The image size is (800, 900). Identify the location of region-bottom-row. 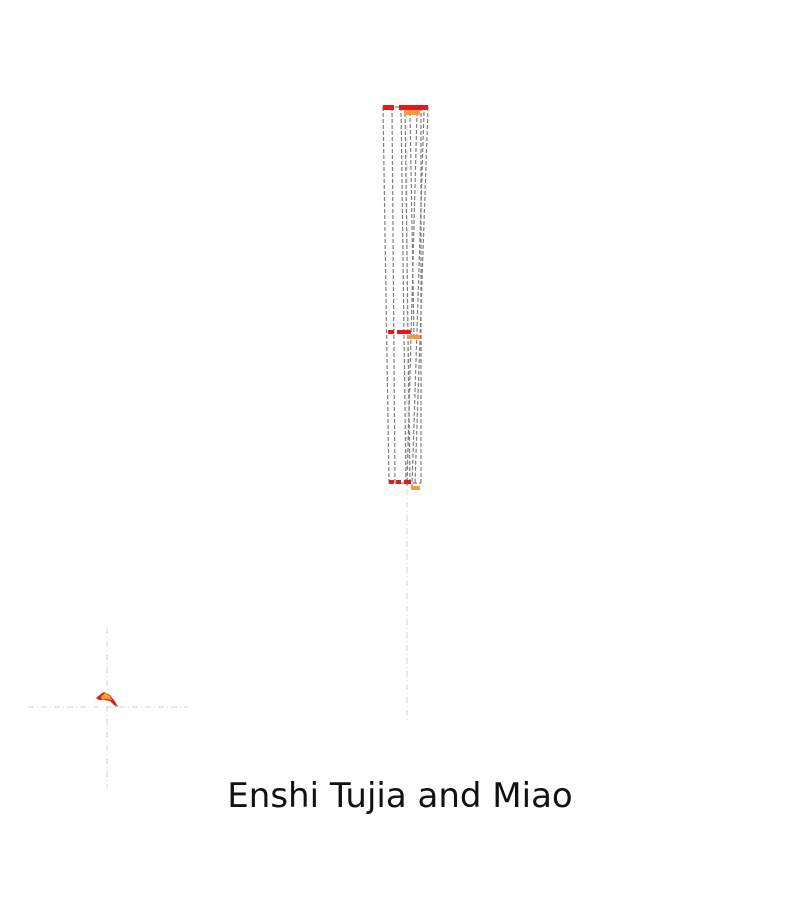
(404, 485).